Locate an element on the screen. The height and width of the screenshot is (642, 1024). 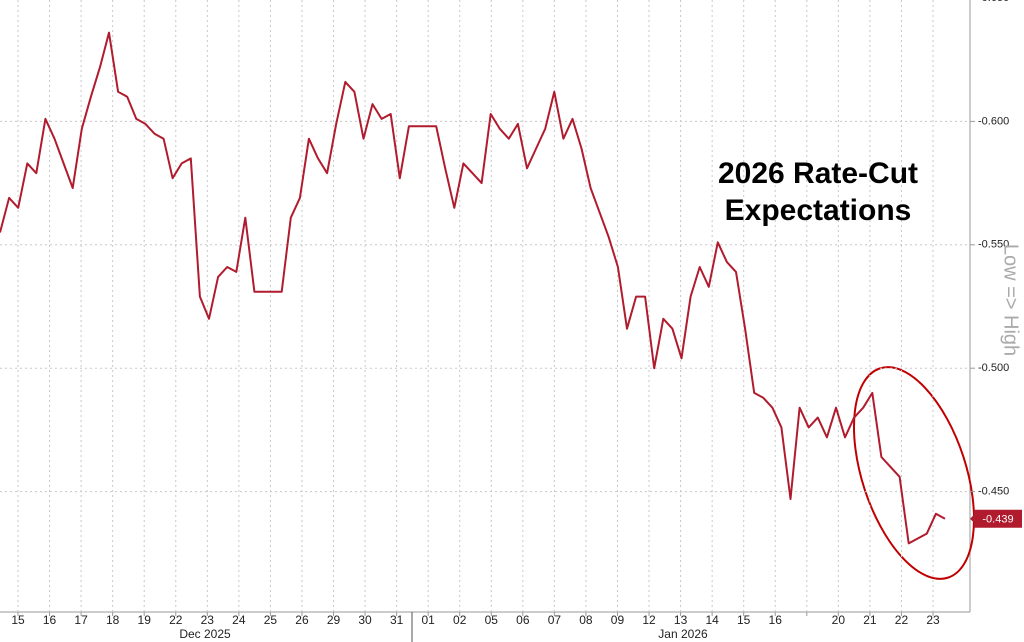
x-tick-label: 21 is located at coordinates (870, 620).